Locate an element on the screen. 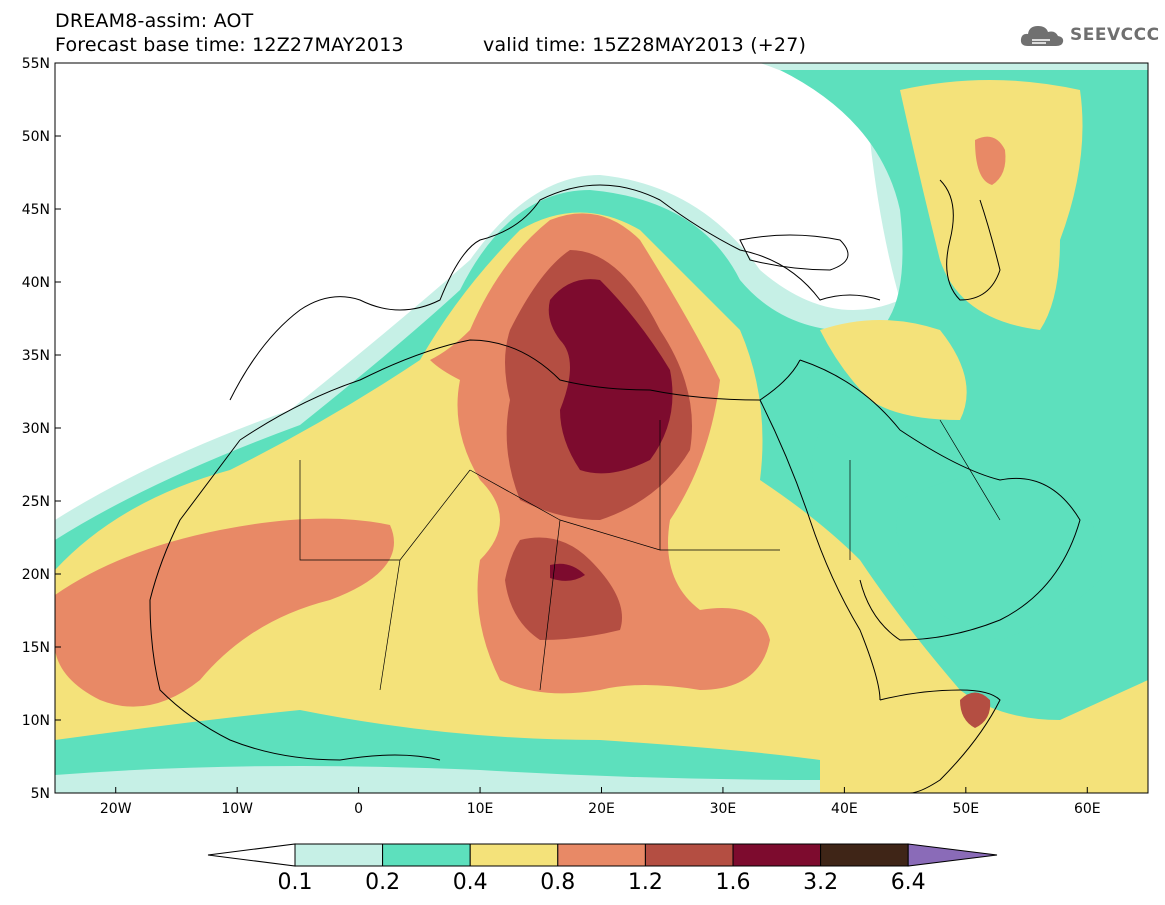 Image resolution: width=1165 pixels, height=905 pixels. colorbar-label: 1.2 is located at coordinates (645, 882).